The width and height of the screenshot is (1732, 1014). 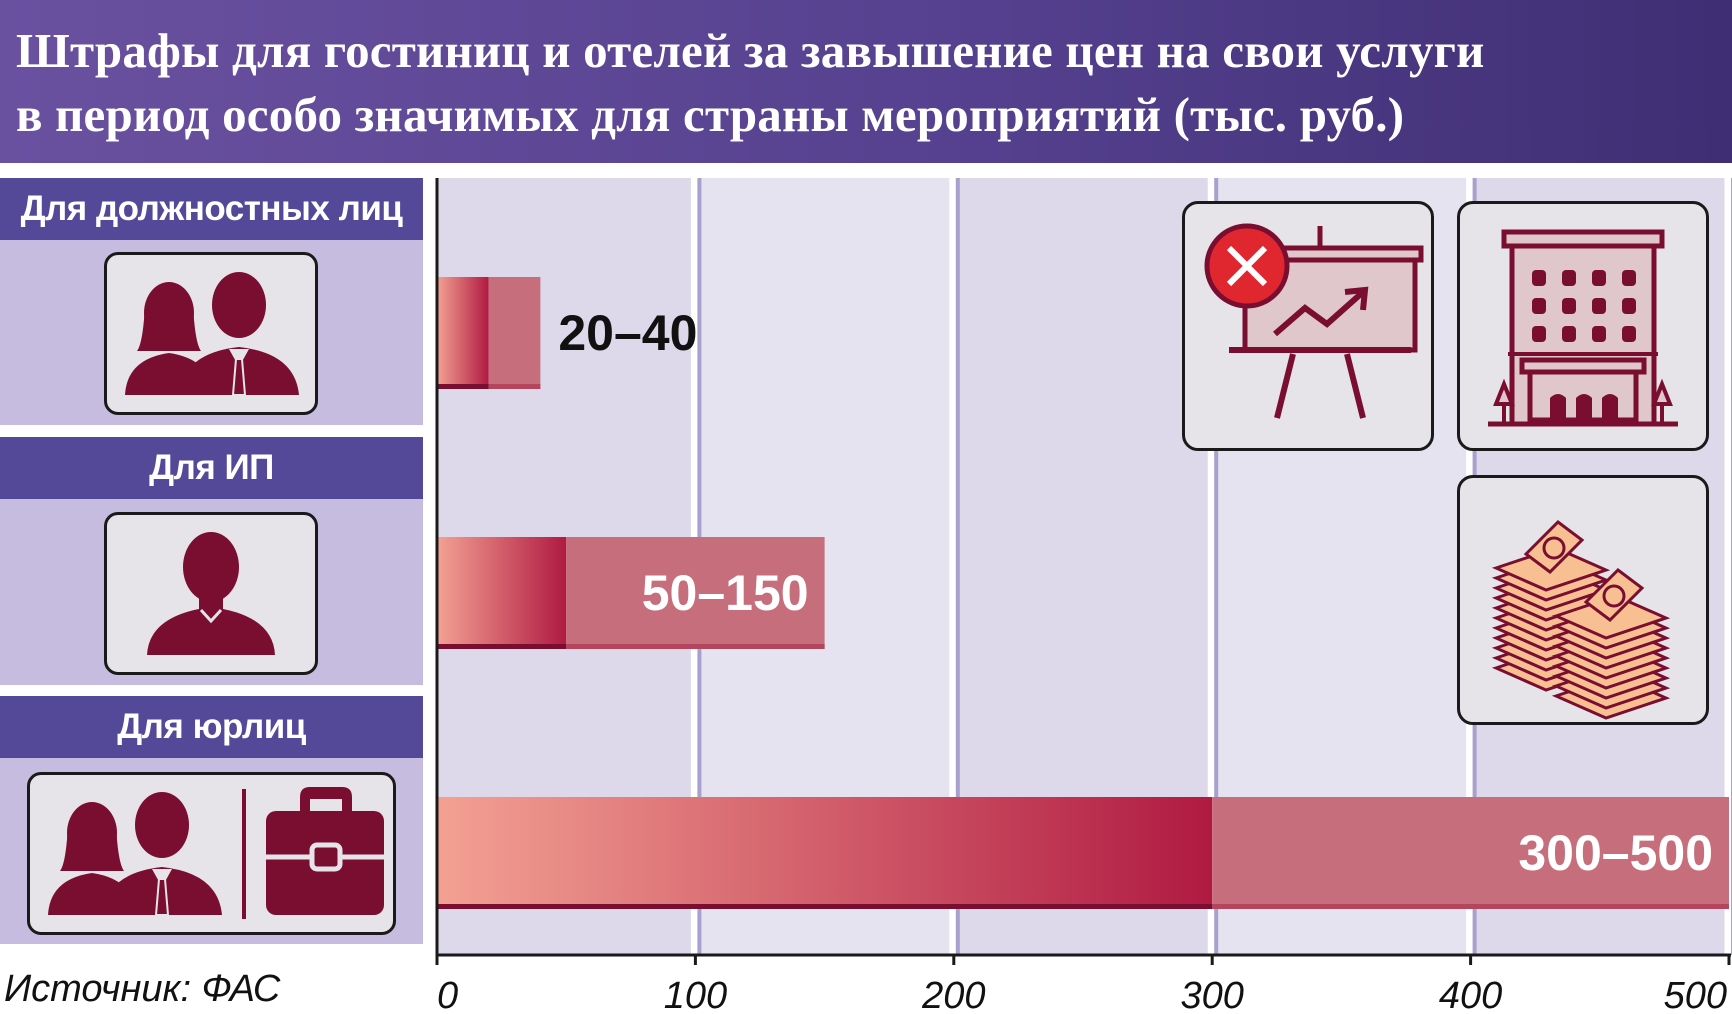 What do you see at coordinates (211, 853) in the screenshot?
I see `persons-and-briefcase-icon` at bounding box center [211, 853].